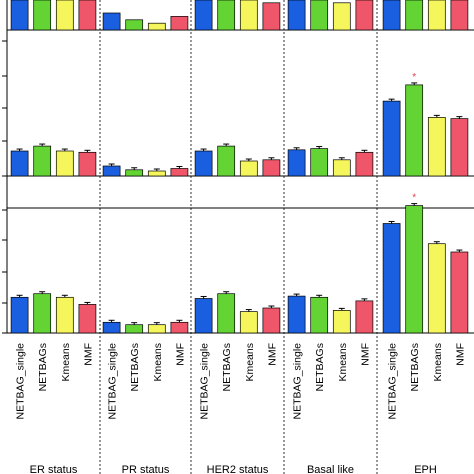 The image size is (474, 474). I want to click on method-label-0-NETBAGs: NETBAGs, so click(43, 367).